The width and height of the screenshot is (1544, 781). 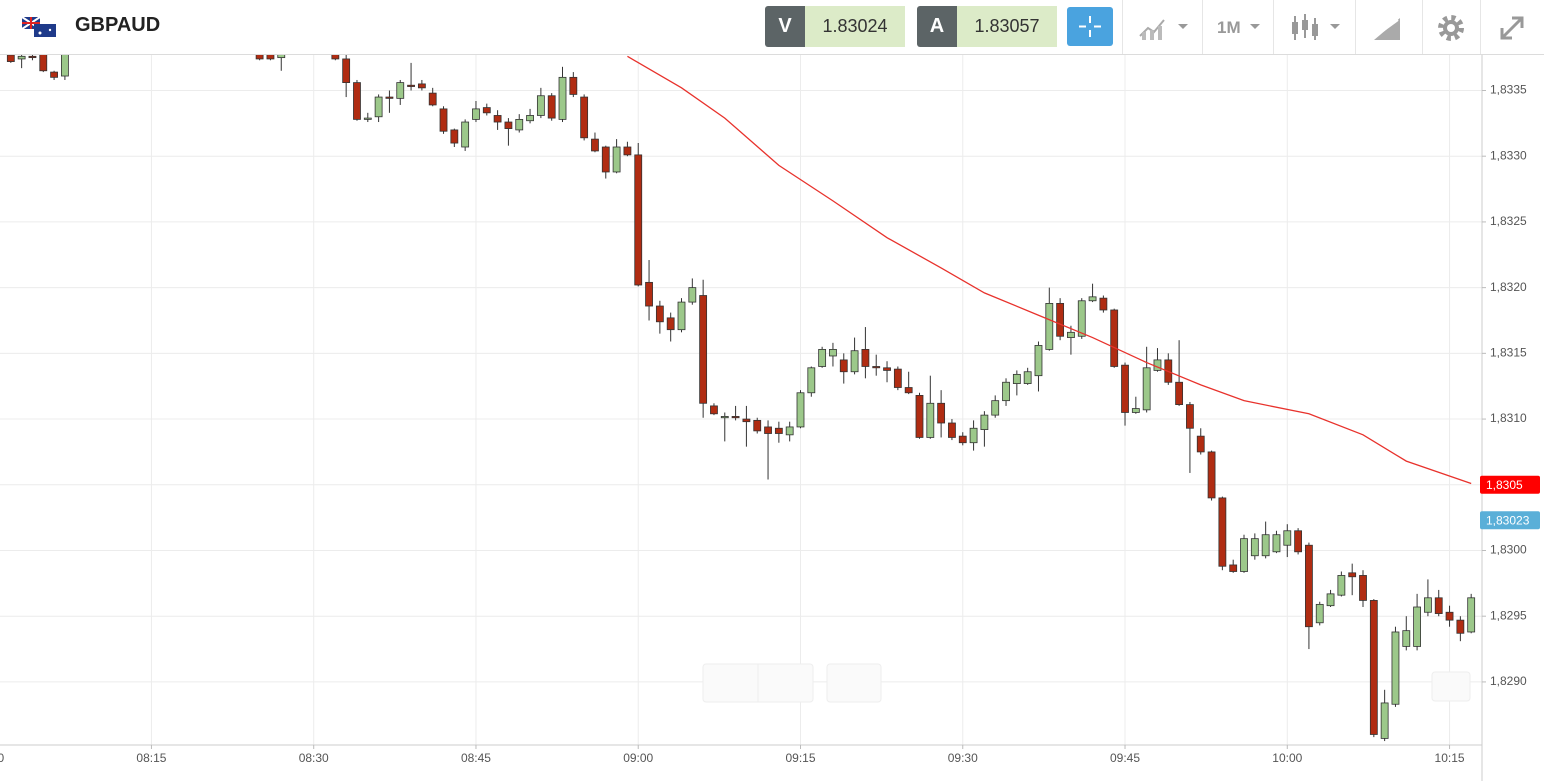 I want to click on price-tag-label: 1,83023, so click(x=1508, y=520).